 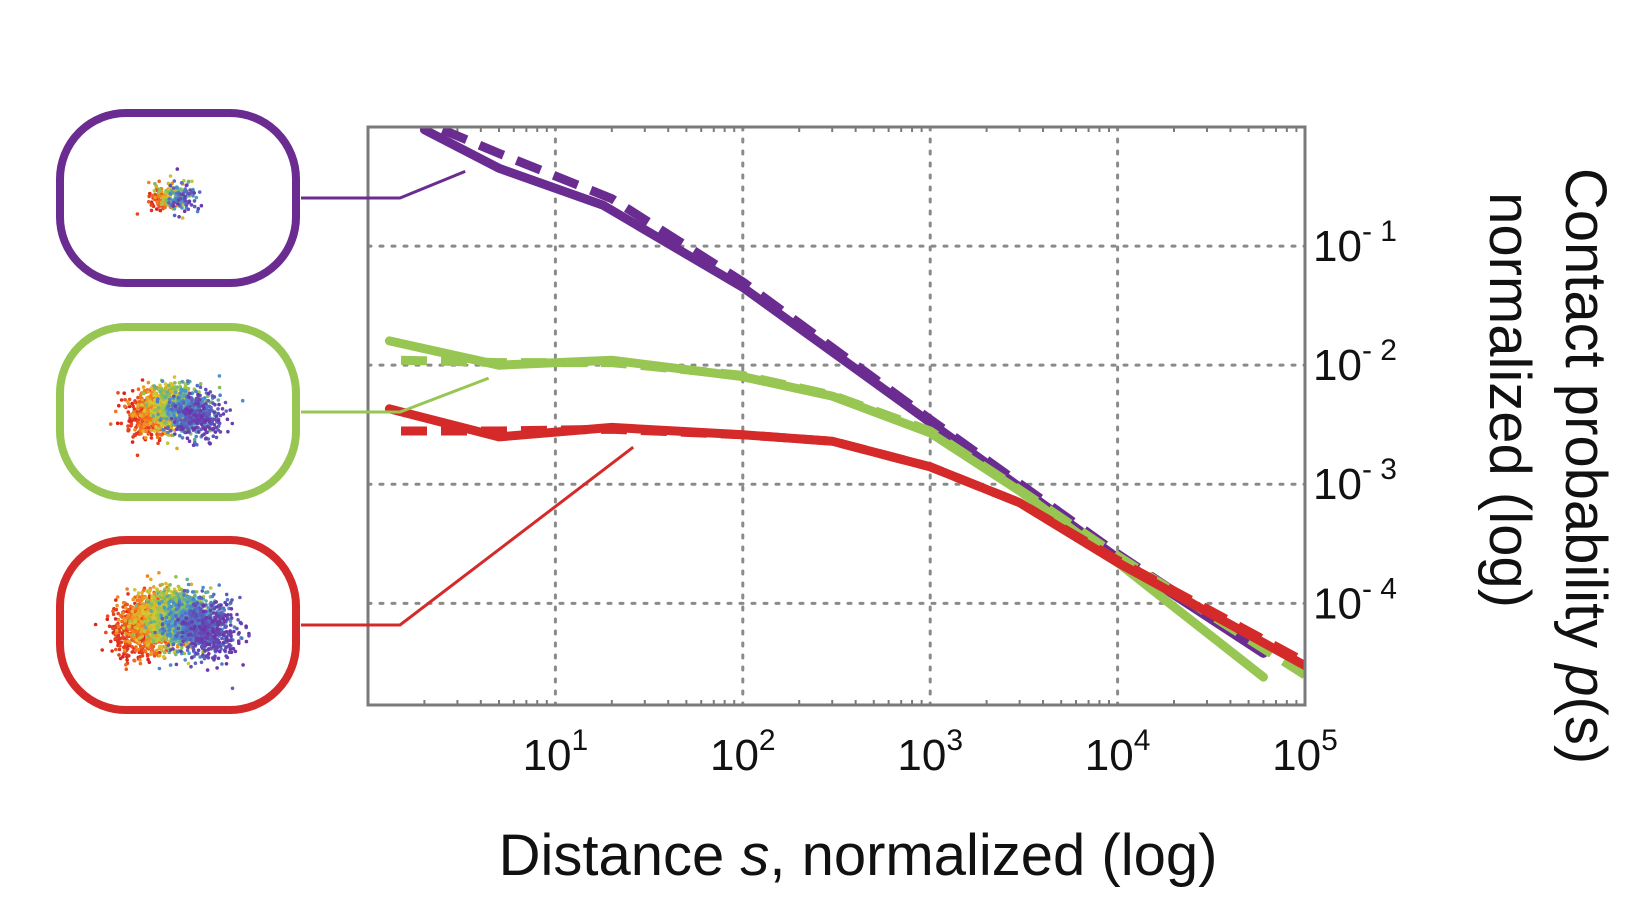 What do you see at coordinates (1355, 481) in the screenshot?
I see `y-tick-label: 10- 3` at bounding box center [1355, 481].